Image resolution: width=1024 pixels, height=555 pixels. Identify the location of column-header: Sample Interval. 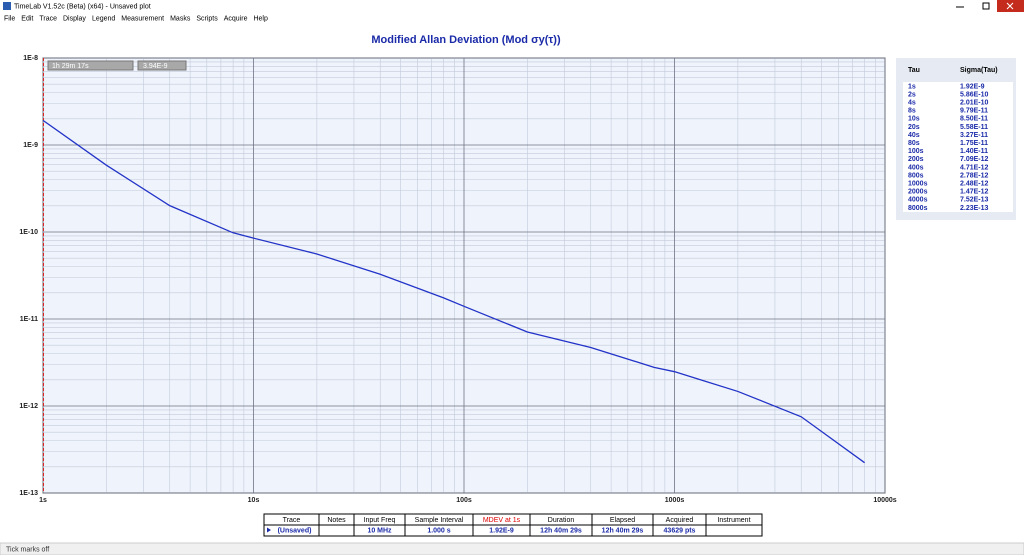
(439, 520).